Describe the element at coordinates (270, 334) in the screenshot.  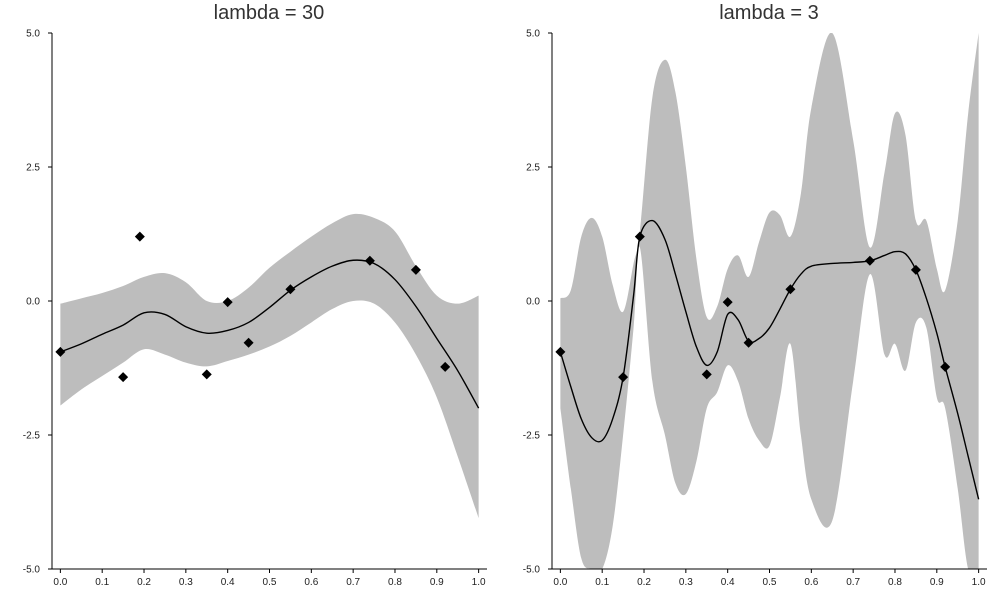
I see `mean-line` at that location.